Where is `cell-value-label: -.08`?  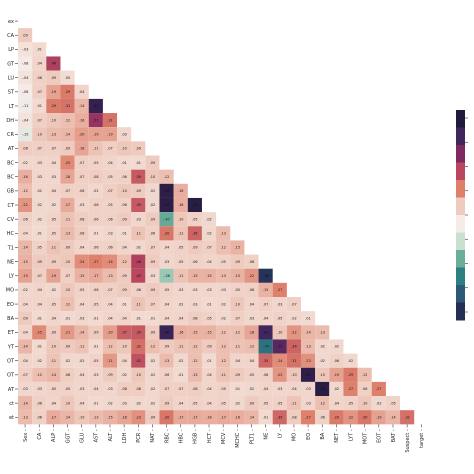 cell-value-label: -.08 is located at coordinates (25, 64).